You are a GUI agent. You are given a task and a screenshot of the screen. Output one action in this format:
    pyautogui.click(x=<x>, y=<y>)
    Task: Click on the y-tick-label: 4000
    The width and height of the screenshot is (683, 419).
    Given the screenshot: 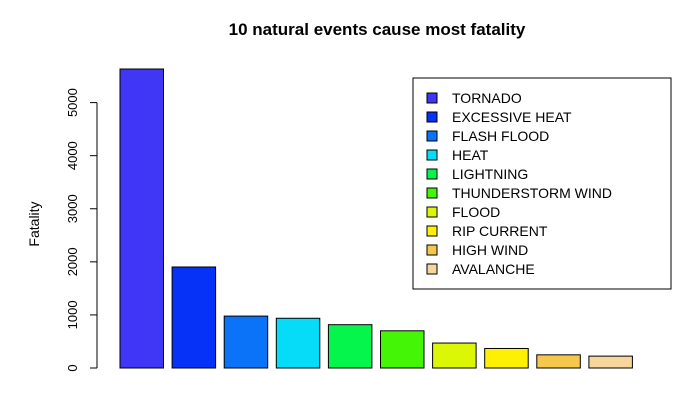 What is the action you would take?
    pyautogui.click(x=72, y=155)
    